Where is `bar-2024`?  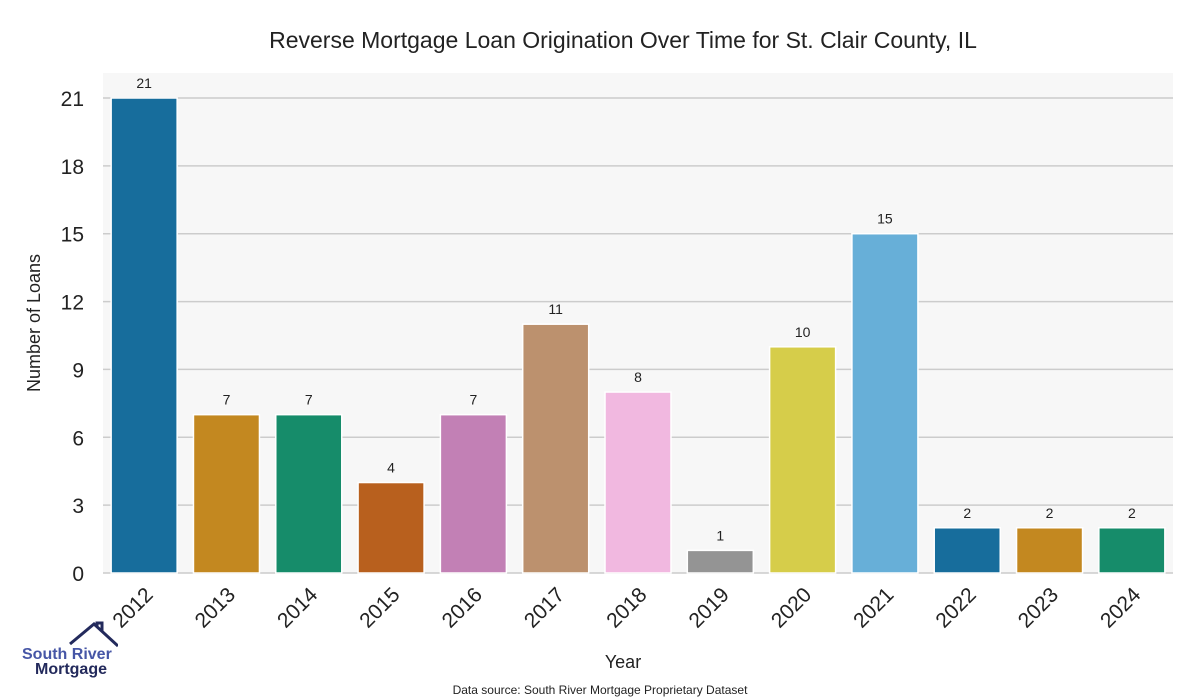
bar-2024 is located at coordinates (1132, 550).